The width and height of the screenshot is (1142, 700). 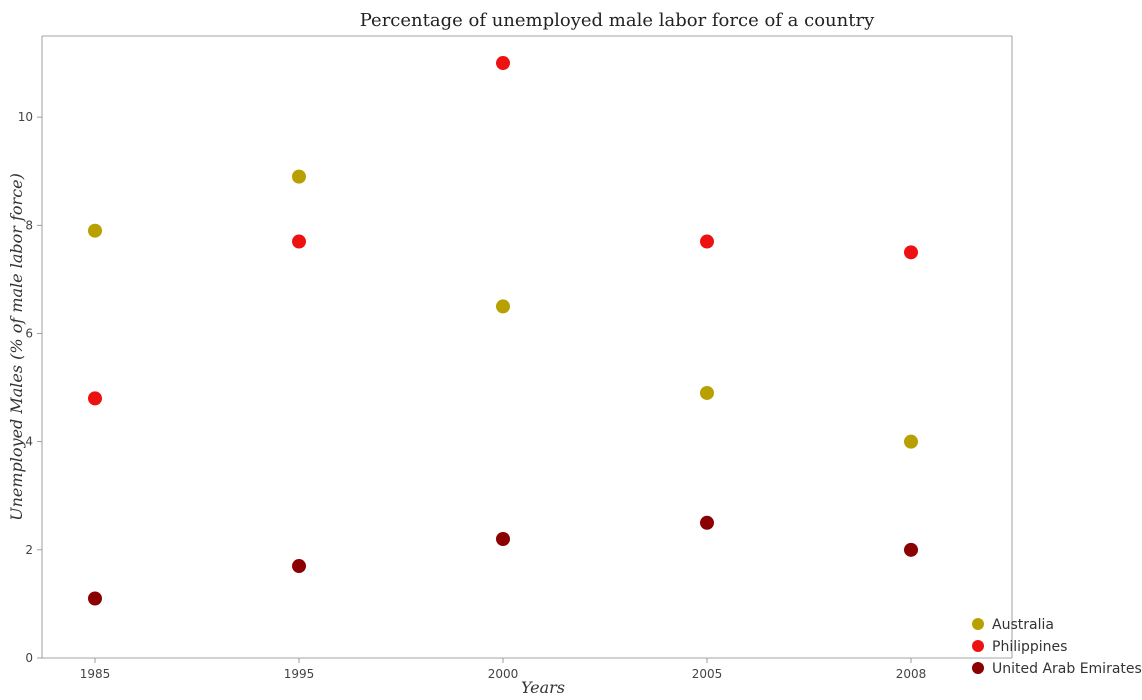 What do you see at coordinates (707, 522) in the screenshot?
I see `point-united-arab-emirates-2005` at bounding box center [707, 522].